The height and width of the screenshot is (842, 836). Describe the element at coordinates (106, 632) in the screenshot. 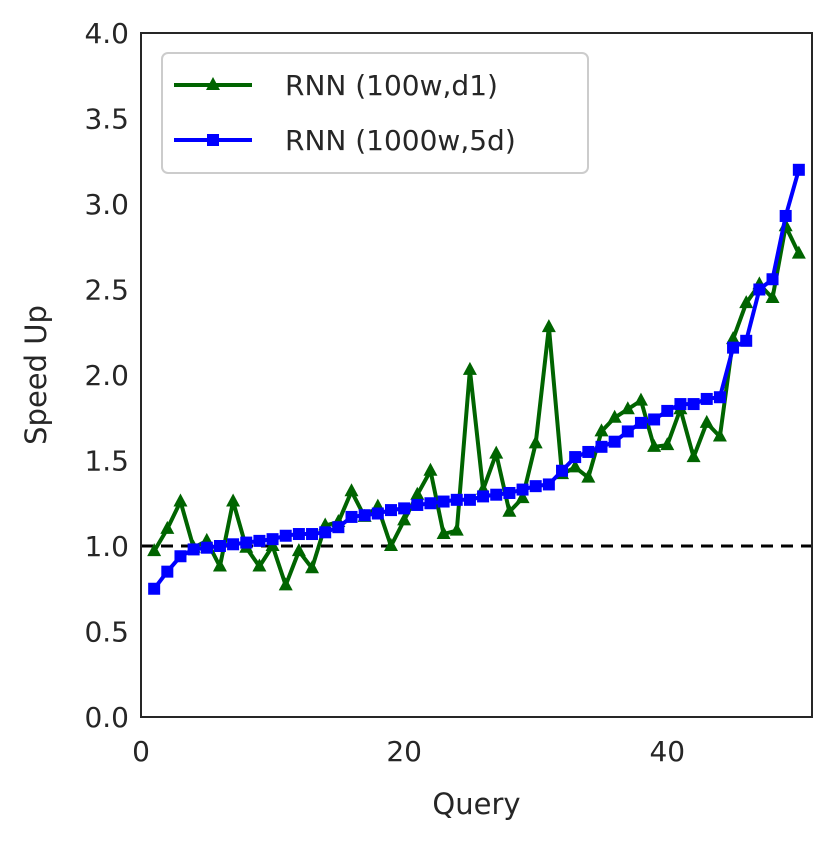

I see `y-tick-label: 0.5` at that location.